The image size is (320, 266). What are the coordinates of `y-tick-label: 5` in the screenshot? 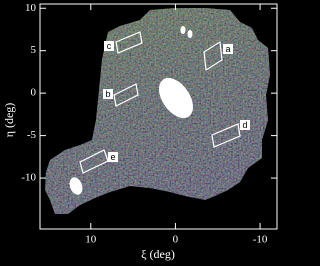 It's located at (34, 50).